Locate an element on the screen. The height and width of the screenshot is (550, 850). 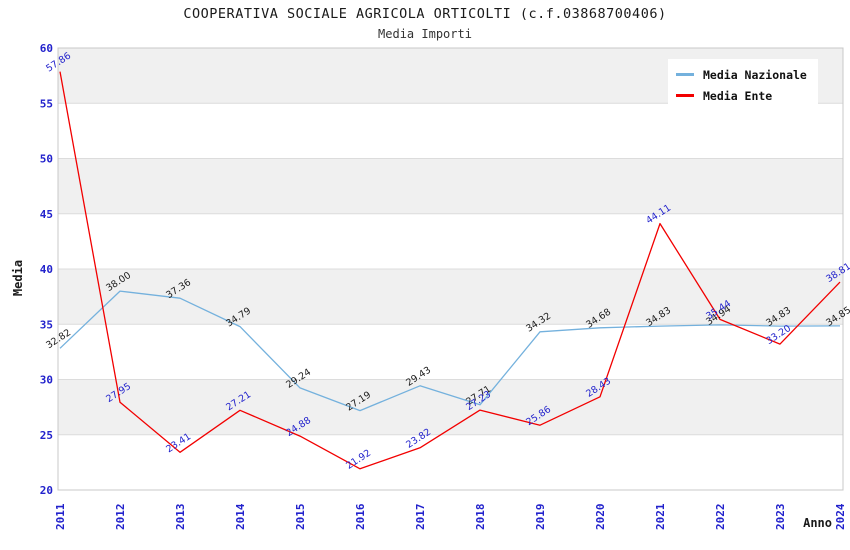
y-tick-label: 60 is located at coordinates (46, 48).